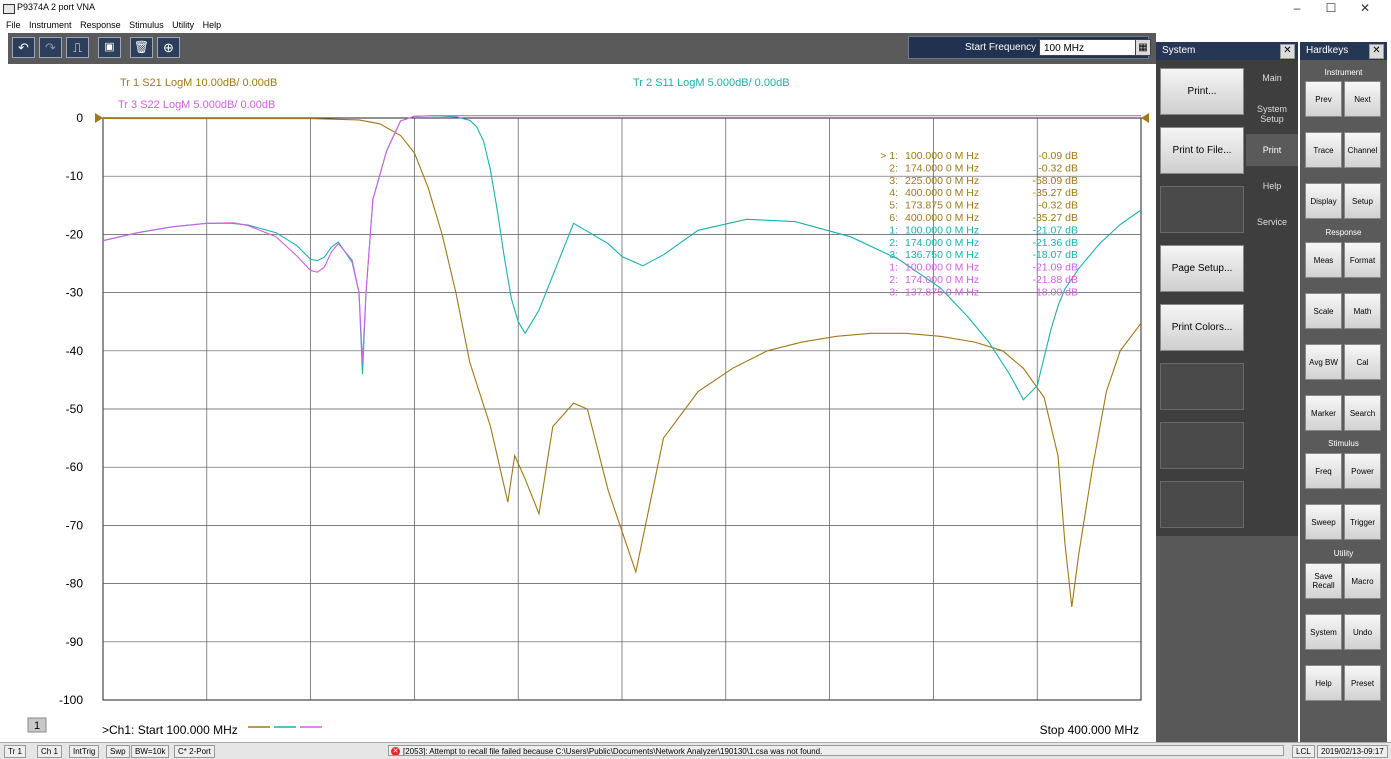 The height and width of the screenshot is (759, 1391). I want to click on section-response: Response, so click(1343, 232).